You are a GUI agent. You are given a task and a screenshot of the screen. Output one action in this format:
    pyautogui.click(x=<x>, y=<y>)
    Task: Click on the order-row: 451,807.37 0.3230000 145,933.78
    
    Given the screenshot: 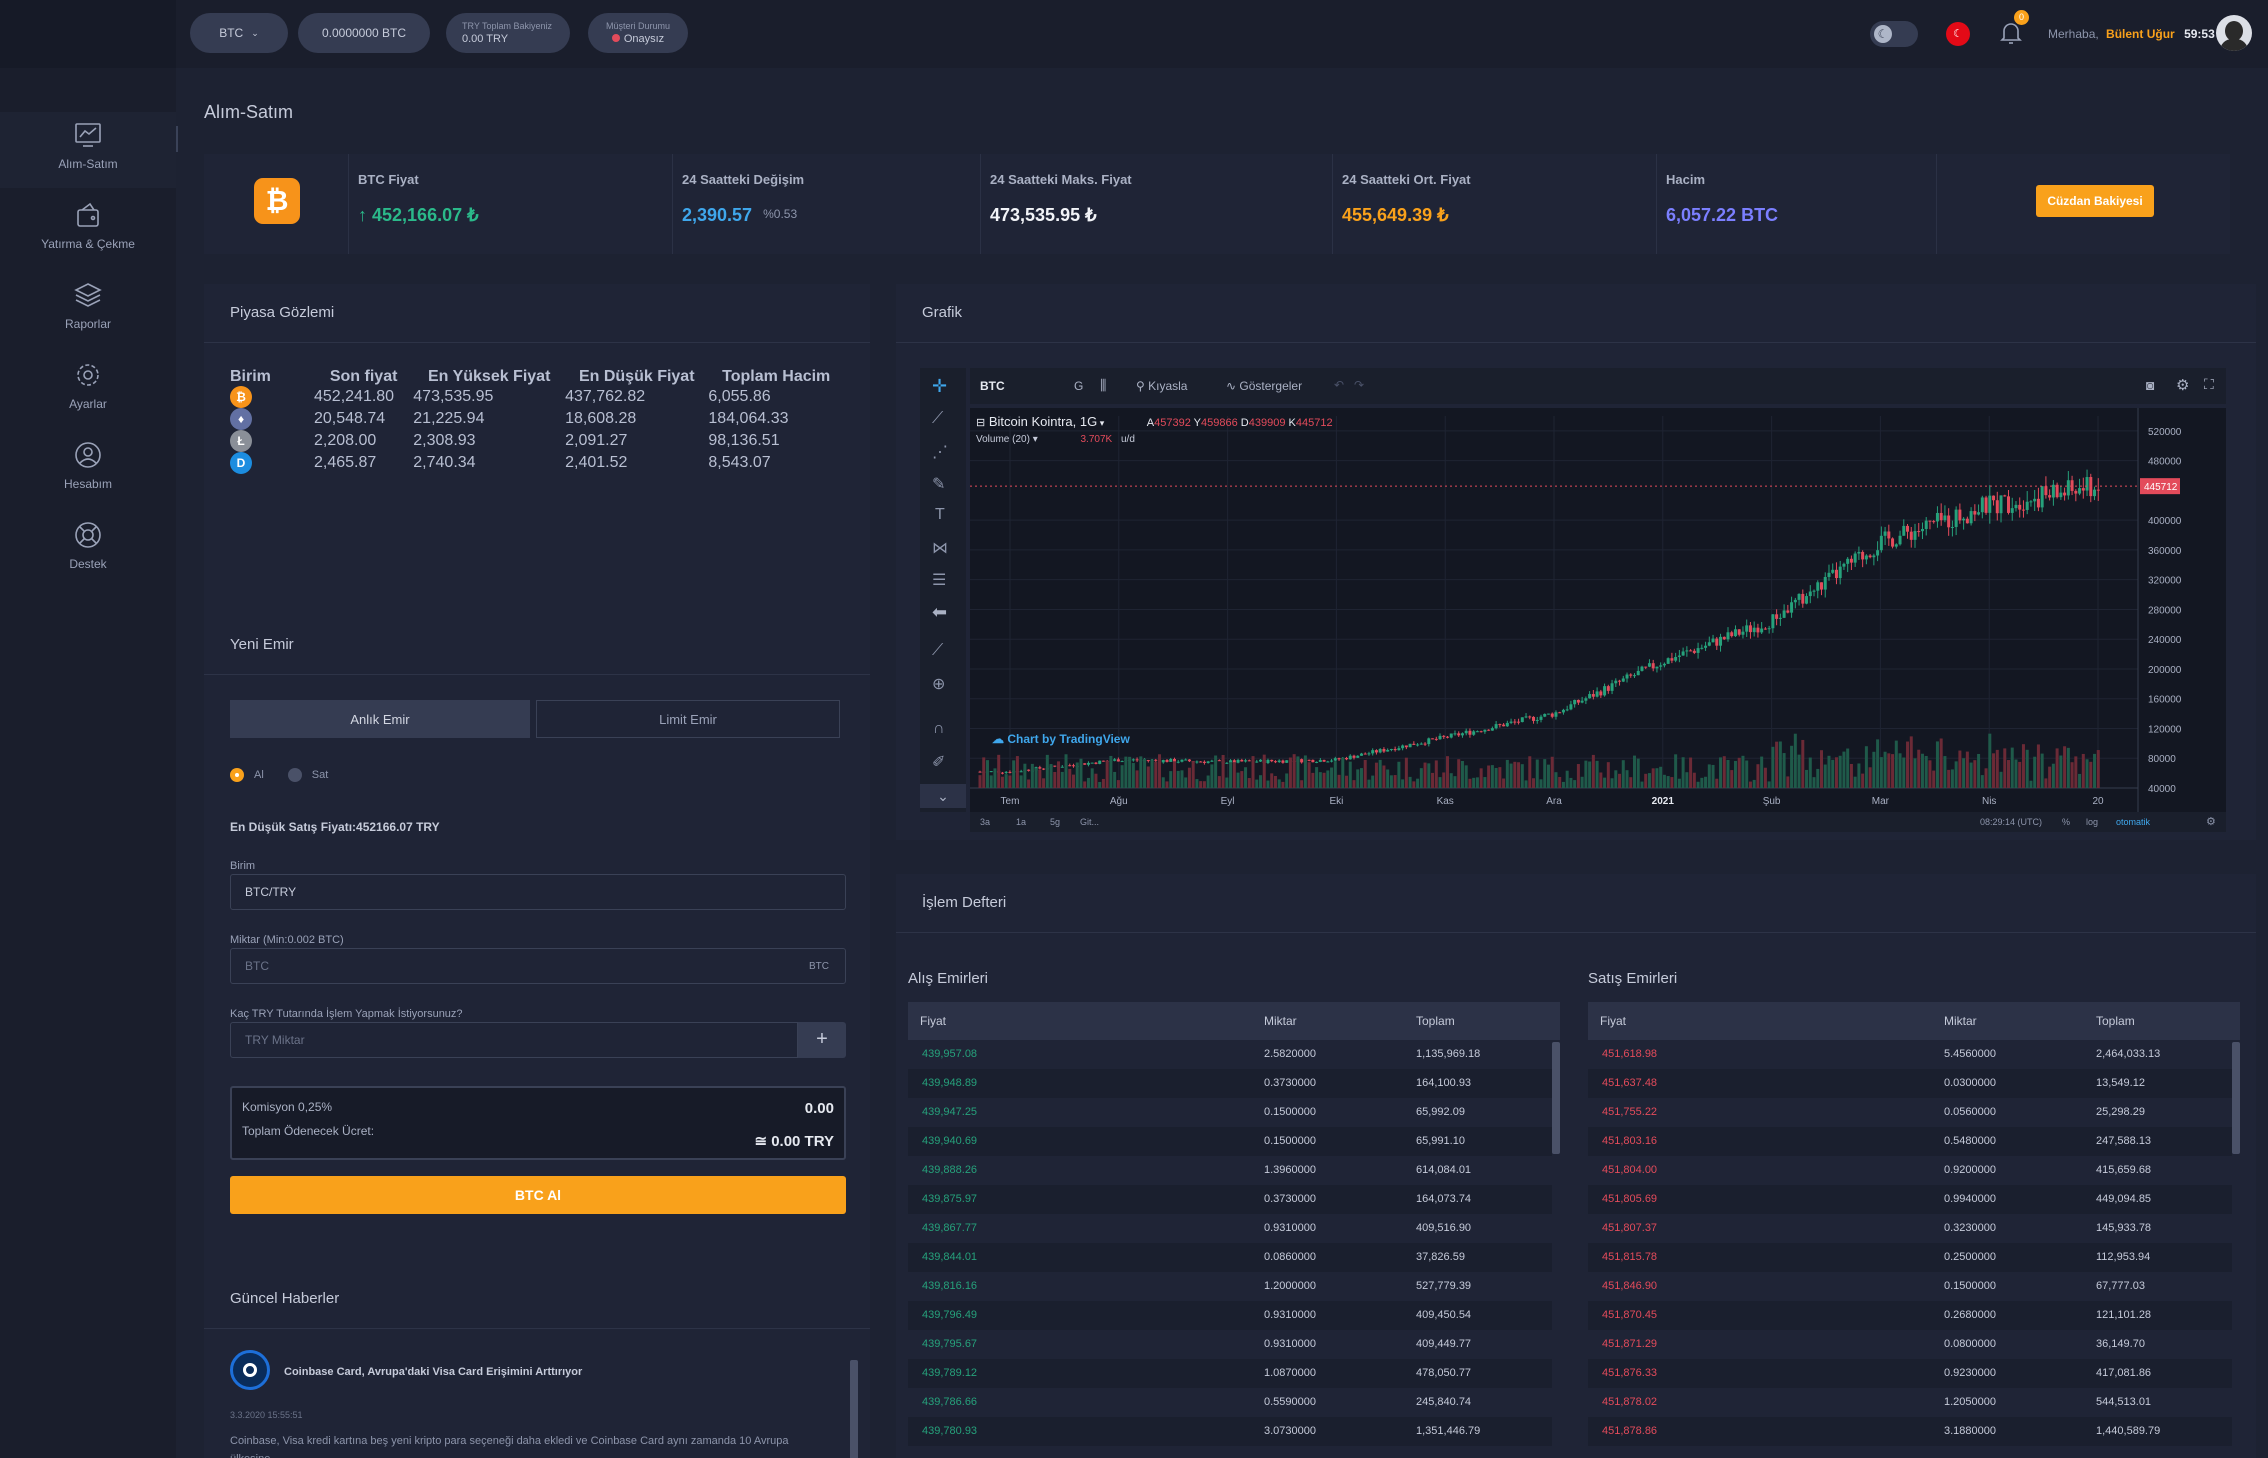 What is the action you would take?
    pyautogui.click(x=1910, y=1228)
    